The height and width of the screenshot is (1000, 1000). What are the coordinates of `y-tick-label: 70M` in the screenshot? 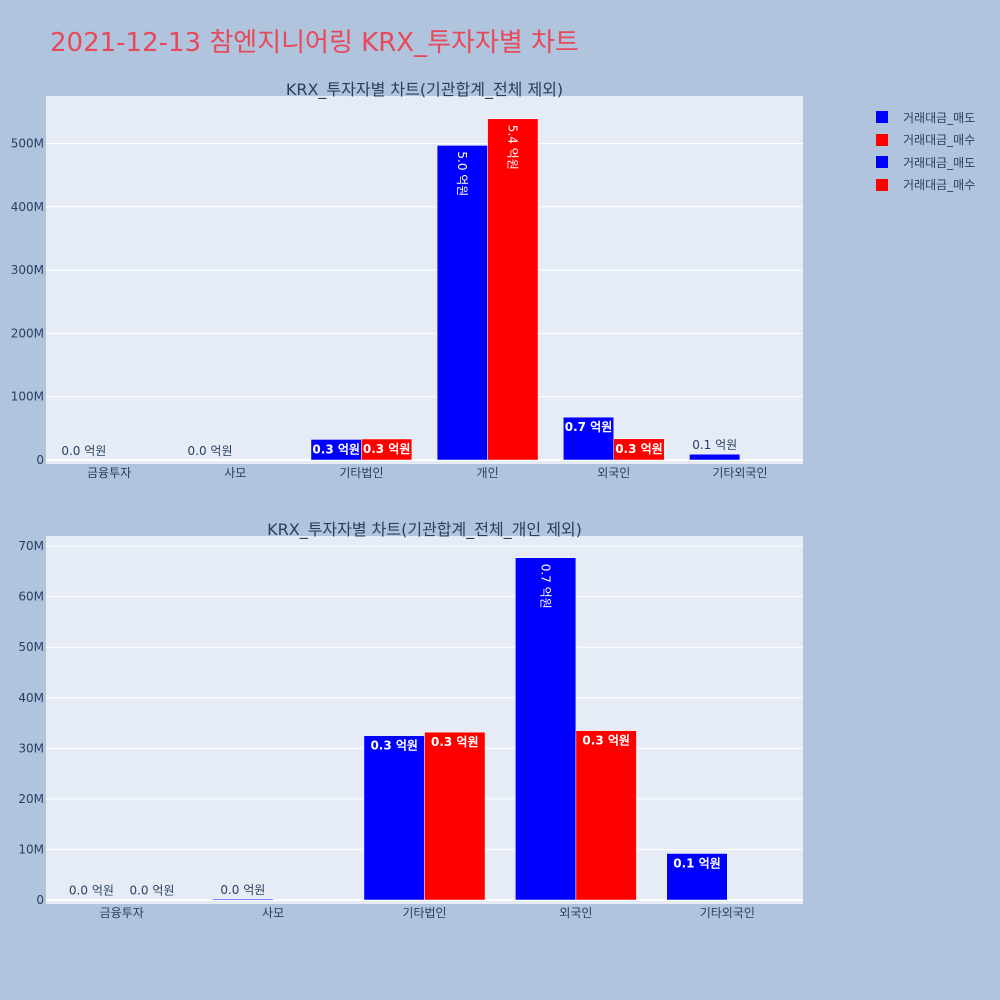 It's located at (31, 546).